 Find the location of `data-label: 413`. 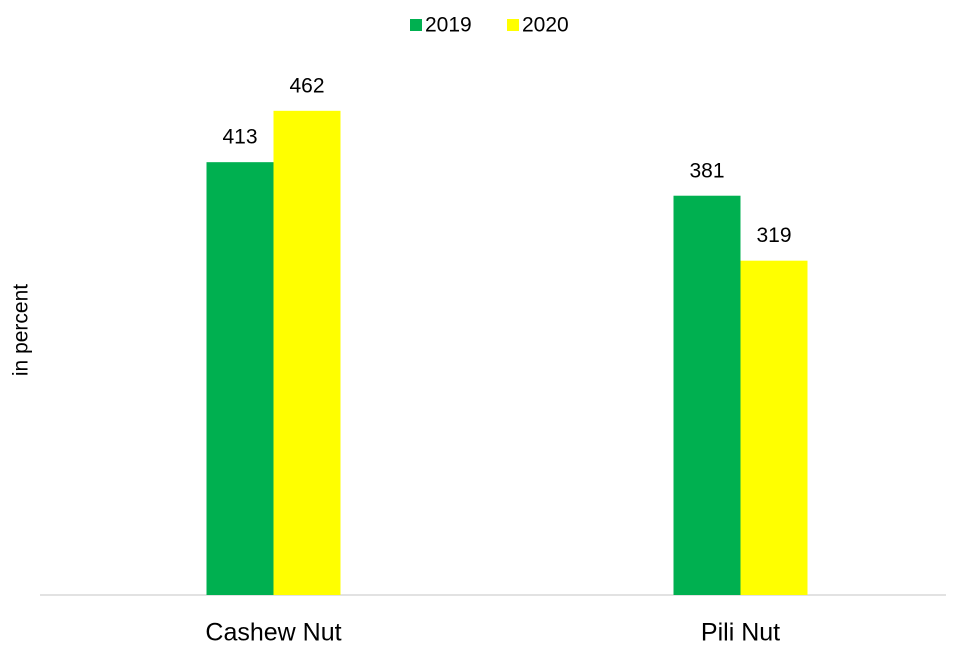

data-label: 413 is located at coordinates (239, 137).